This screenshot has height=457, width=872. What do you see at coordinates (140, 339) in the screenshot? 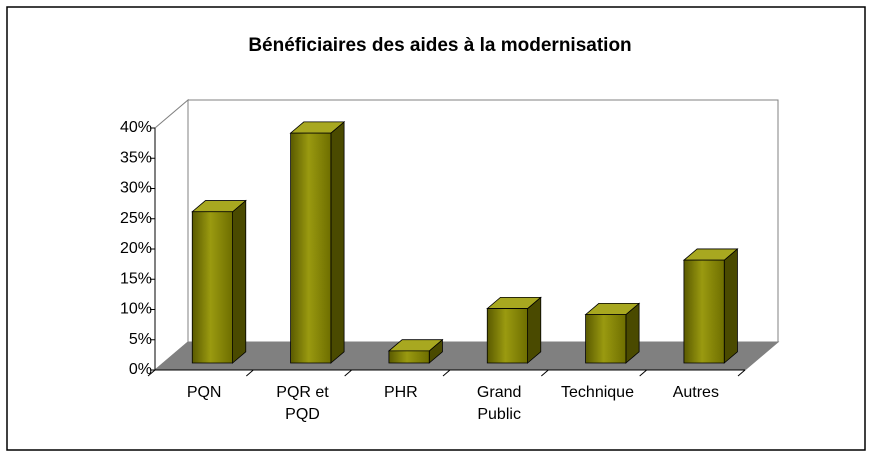
I see `y-tick-label: 5%` at bounding box center [140, 339].